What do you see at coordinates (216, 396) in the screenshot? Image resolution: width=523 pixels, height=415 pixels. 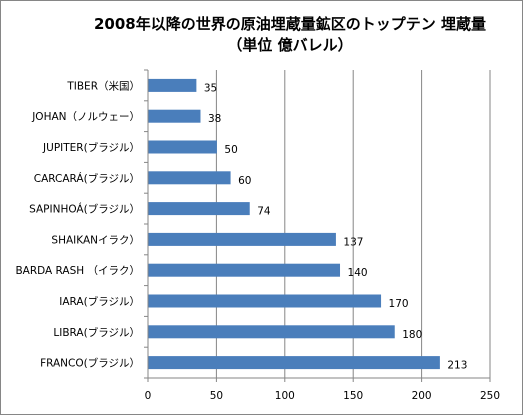 I see `x-tick-label: 50` at bounding box center [216, 396].